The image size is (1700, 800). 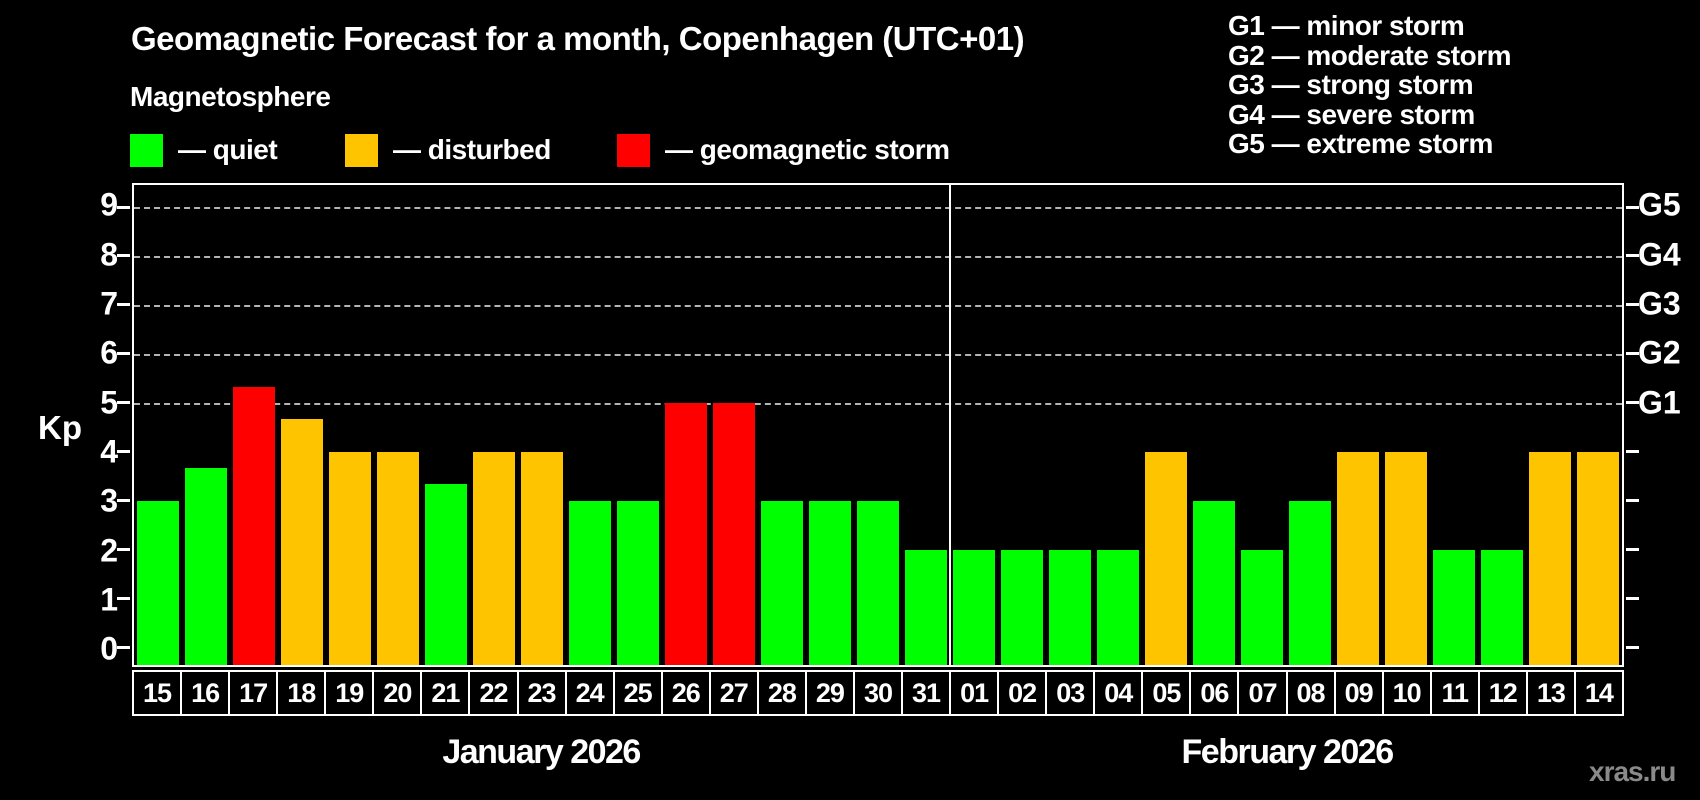 I want to click on day-label-04: 04, so click(x=1118, y=693).